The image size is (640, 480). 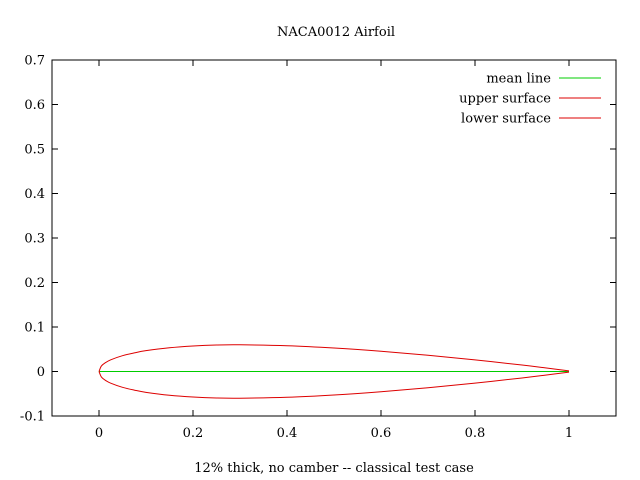 What do you see at coordinates (34, 239) in the screenshot?
I see `y-tick-label: 0.3` at bounding box center [34, 239].